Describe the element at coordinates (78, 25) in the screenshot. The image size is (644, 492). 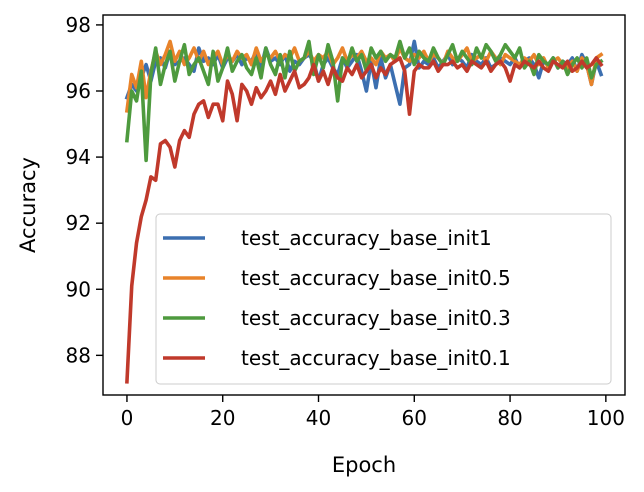
I see `y-tick-label: 98` at that location.